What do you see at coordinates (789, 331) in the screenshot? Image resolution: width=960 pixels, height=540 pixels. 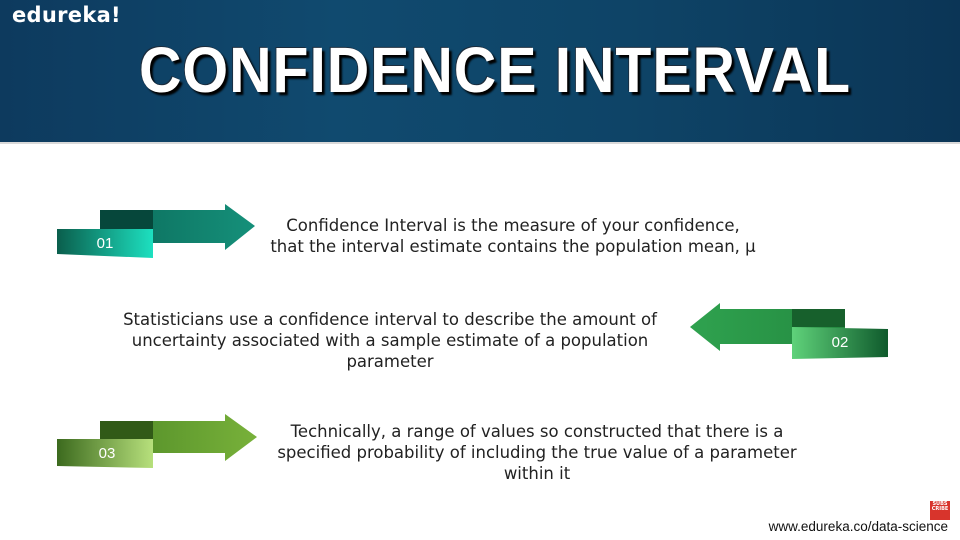 I see `arrow-left-icon` at bounding box center [789, 331].